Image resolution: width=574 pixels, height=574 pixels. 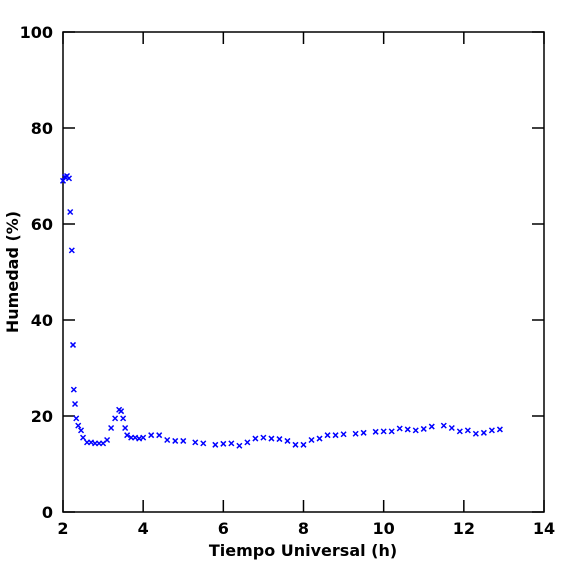 I want to click on y-tick-label: 100, so click(x=36, y=32).